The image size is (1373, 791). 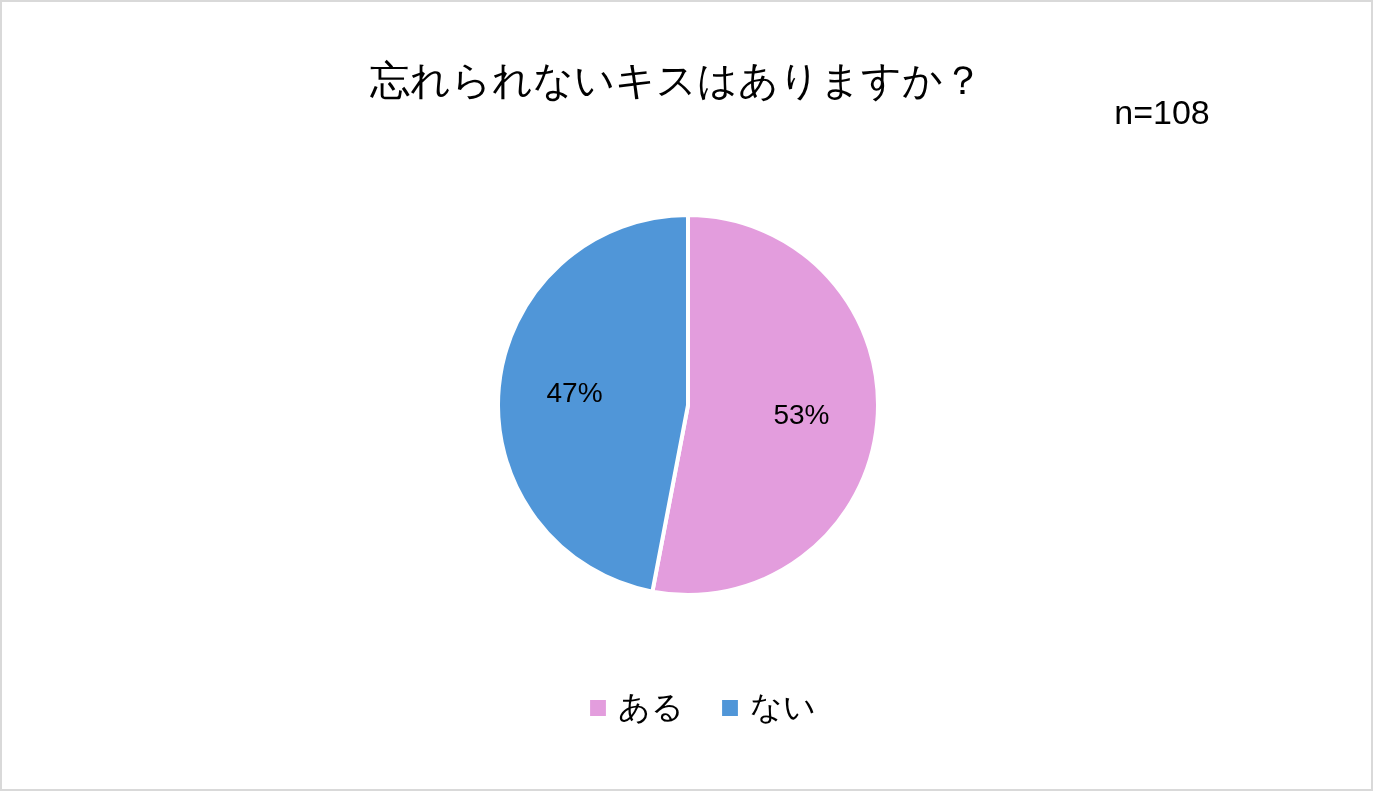 What do you see at coordinates (1162, 112) in the screenshot?
I see `text: n=108` at bounding box center [1162, 112].